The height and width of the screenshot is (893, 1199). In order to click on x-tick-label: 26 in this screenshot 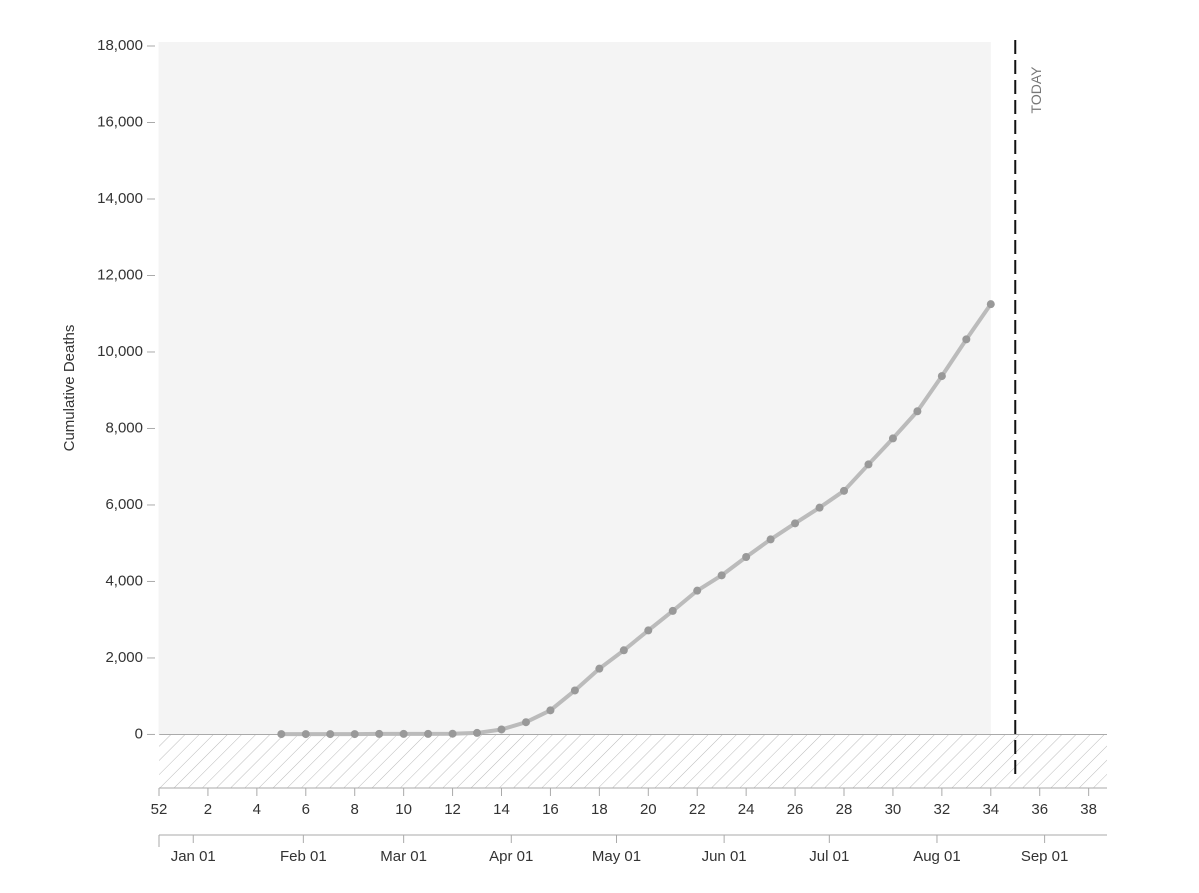, I will do `click(795, 809)`.